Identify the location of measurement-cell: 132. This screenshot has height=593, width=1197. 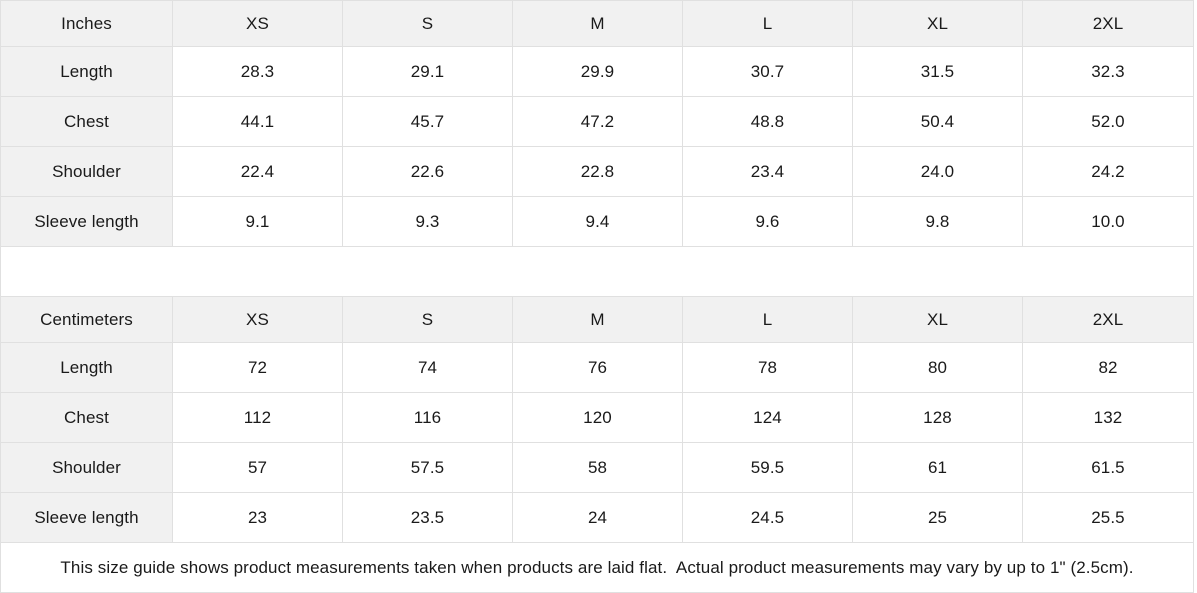
(1108, 417).